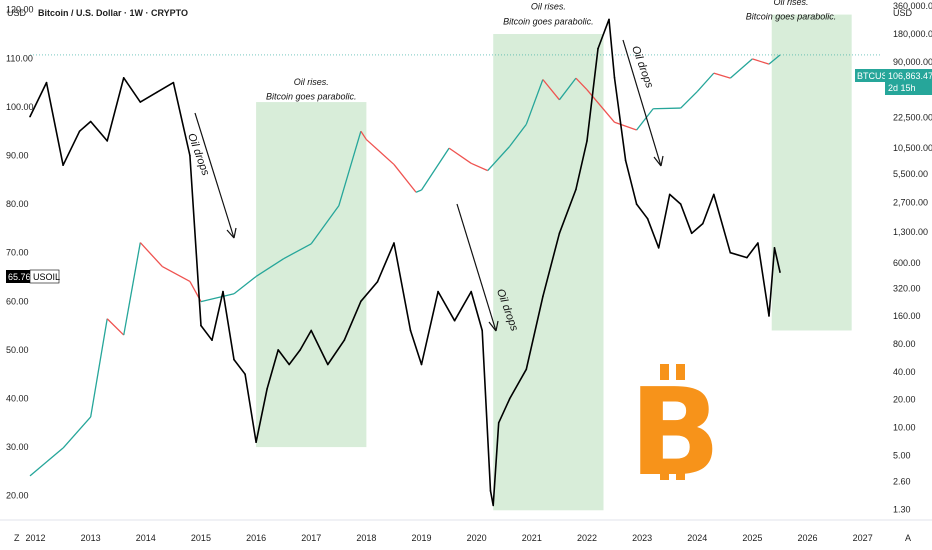  Describe the element at coordinates (548, 21) in the screenshot. I see `annotation-6: Bitcoin goes parabolic.` at that location.